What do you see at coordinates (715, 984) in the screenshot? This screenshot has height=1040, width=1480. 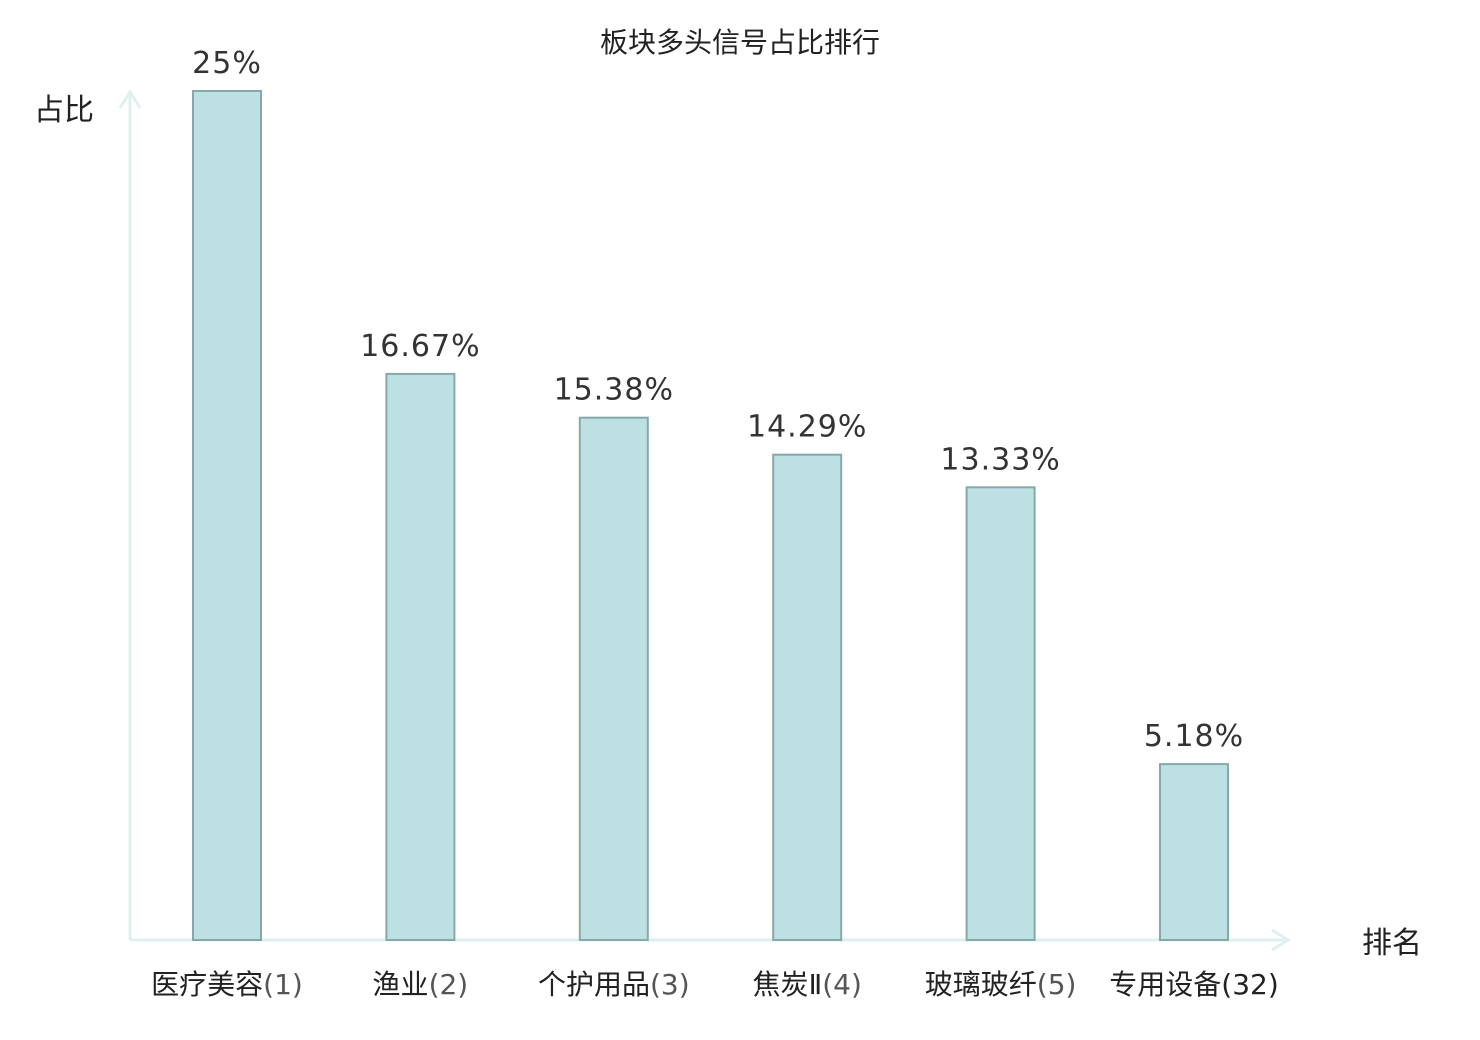 I see `category-labels: 医疗美容(1) 渔业(2) 个护用品(3) 焦炭Ⅱ(4) 玻璃玻纤(5) 专用设备(32)` at bounding box center [715, 984].